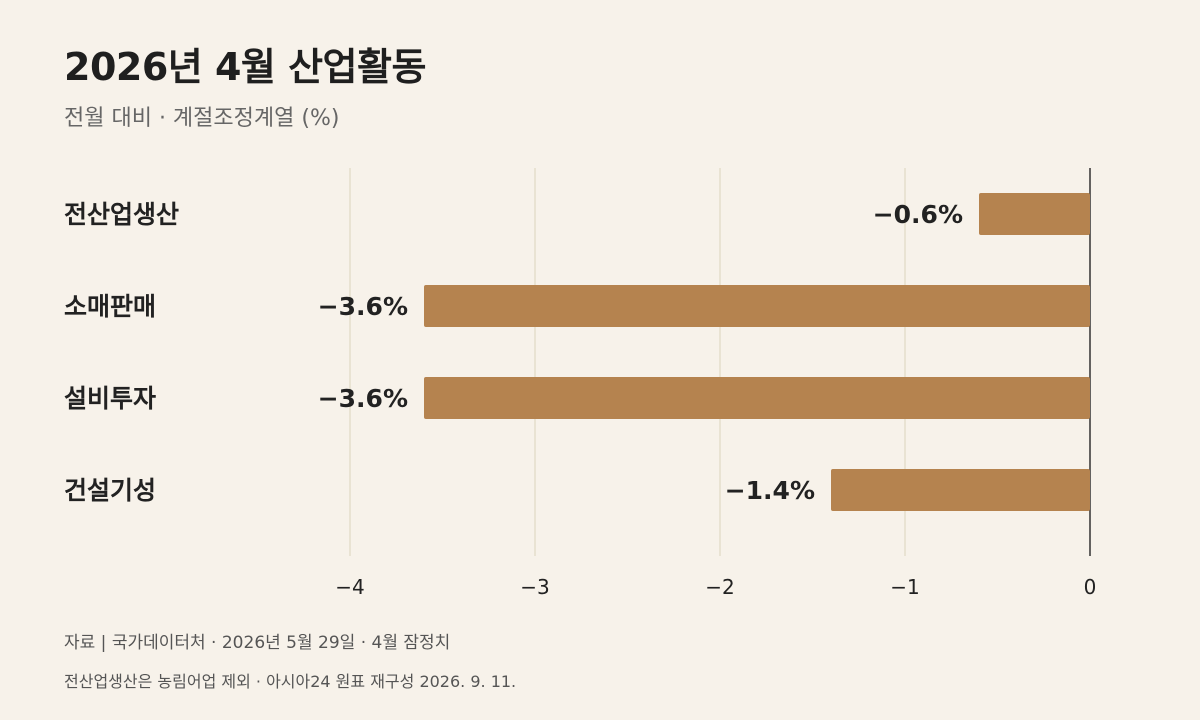 Image resolution: width=1200 pixels, height=720 pixels. Describe the element at coordinates (904, 587) in the screenshot. I see `x-tick-label: −1` at that location.